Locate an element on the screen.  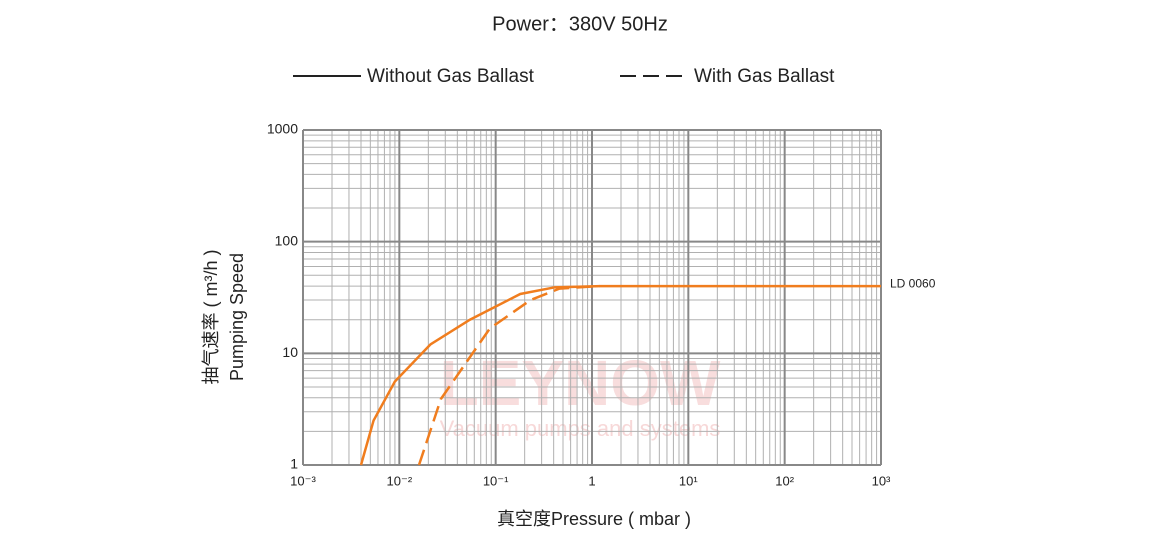
chart-title: Power：380V 50Hz is located at coordinates (580, 24).